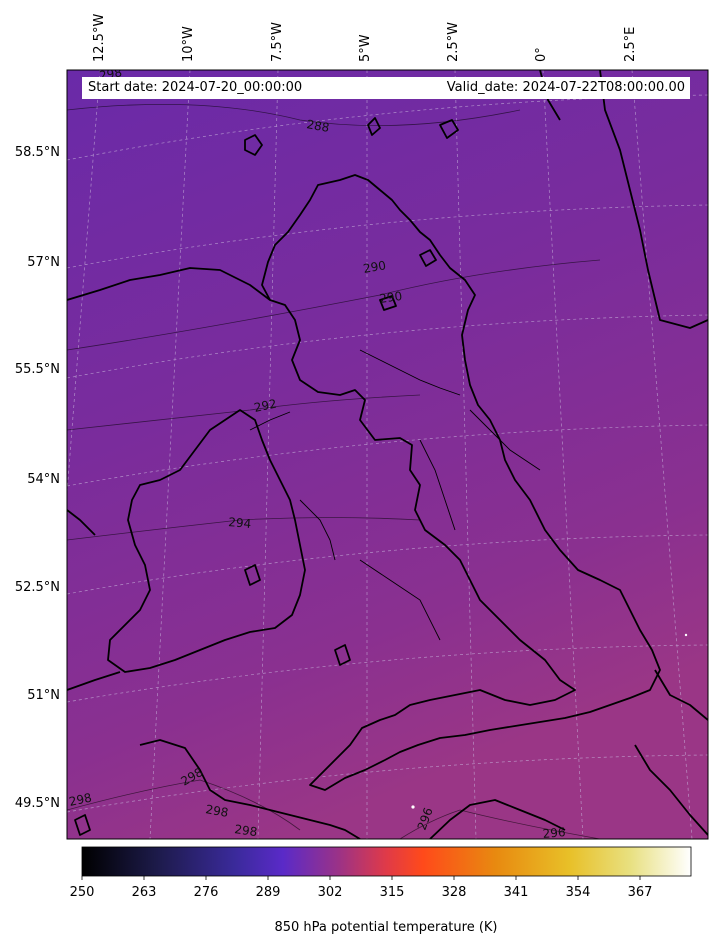 Image resolution: width=716 pixels, height=949 pixels. I want to click on lon-label: 7.5°W, so click(277, 41).